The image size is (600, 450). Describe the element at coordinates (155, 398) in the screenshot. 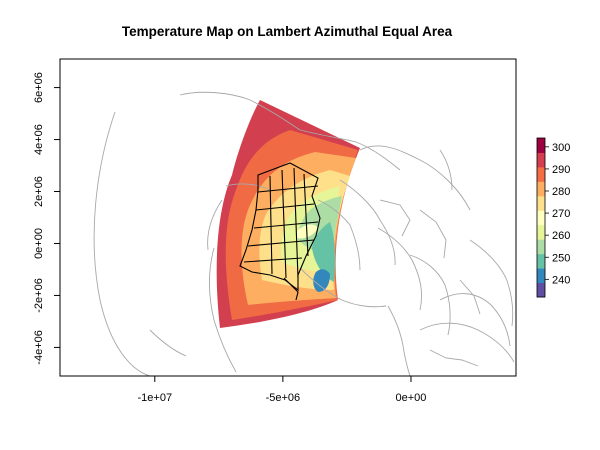

I see `x-tick-label: -1e+07` at that location.